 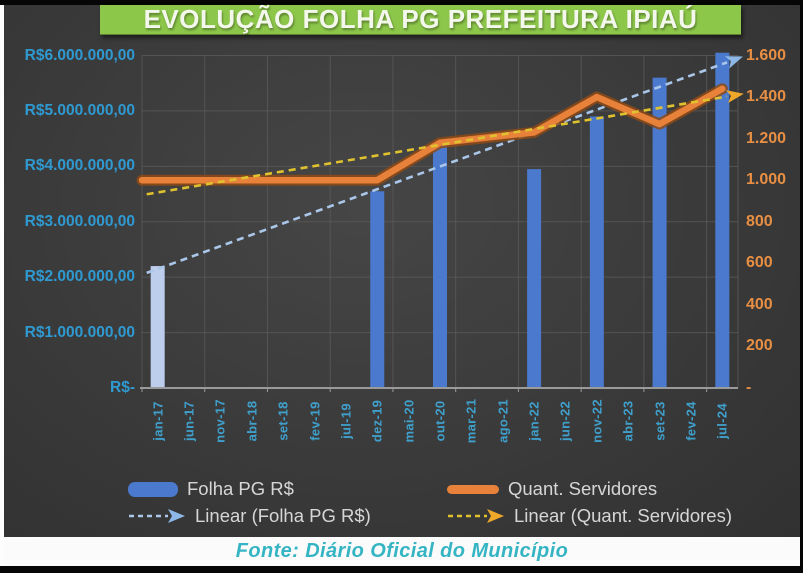 I want to click on x-axis-label-set-23: set-23, so click(x=660, y=421).